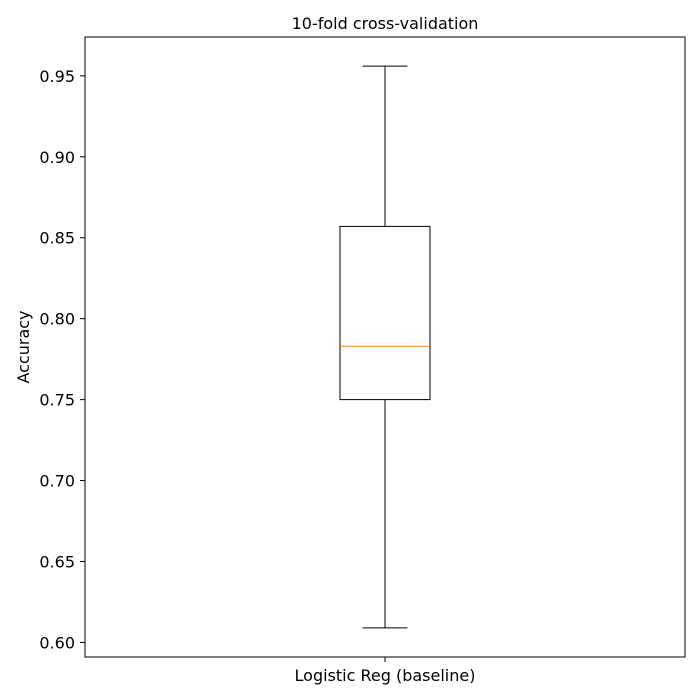  Describe the element at coordinates (57, 481) in the screenshot. I see `y-tick-label: 0.70` at that location.